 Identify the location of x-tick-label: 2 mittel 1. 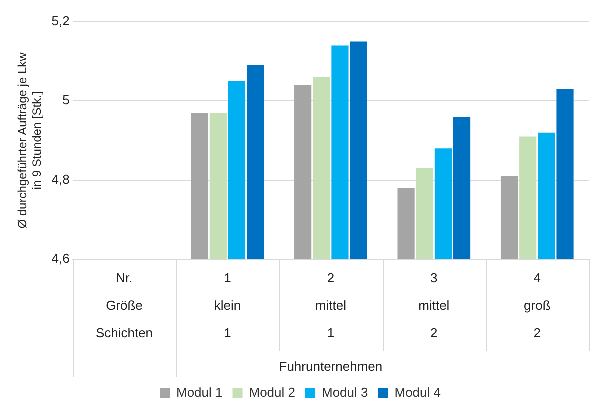
(331, 305).